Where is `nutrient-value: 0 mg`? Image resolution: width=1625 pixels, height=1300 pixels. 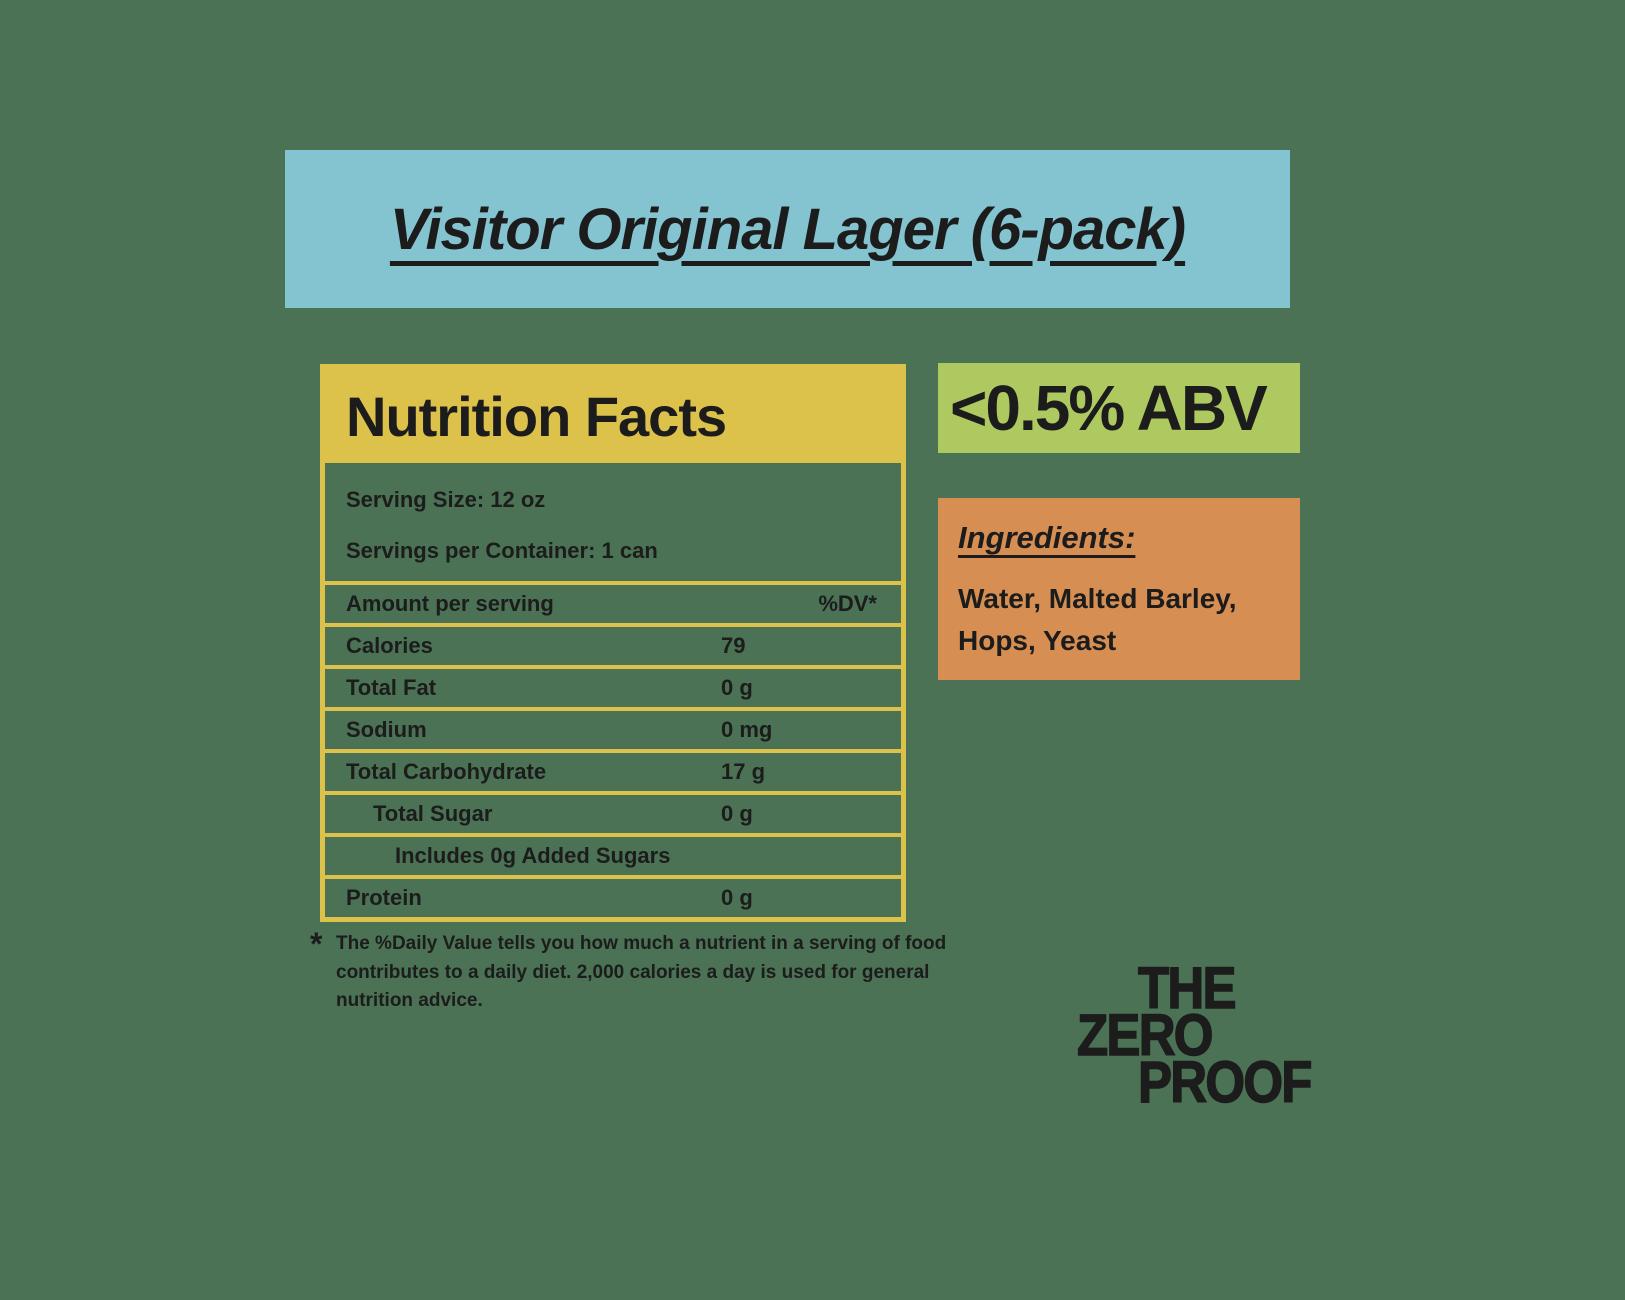 nutrient-value: 0 mg is located at coordinates (747, 729).